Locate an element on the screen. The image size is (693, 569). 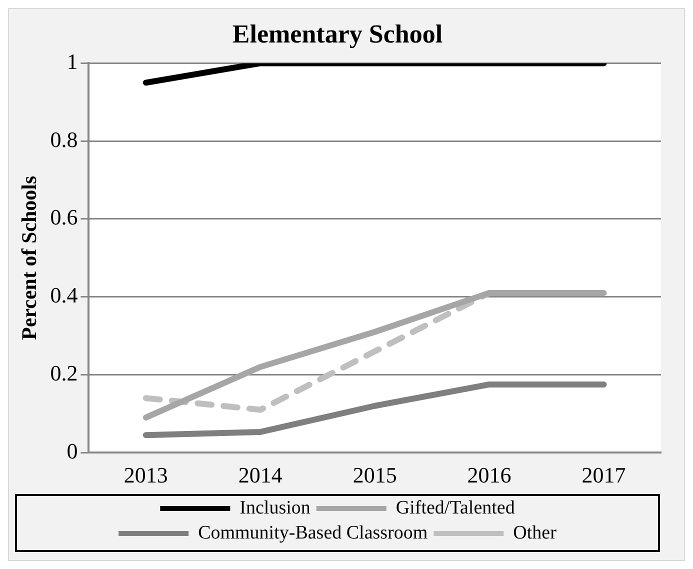
x-tick-label: 2014 is located at coordinates (260, 475).